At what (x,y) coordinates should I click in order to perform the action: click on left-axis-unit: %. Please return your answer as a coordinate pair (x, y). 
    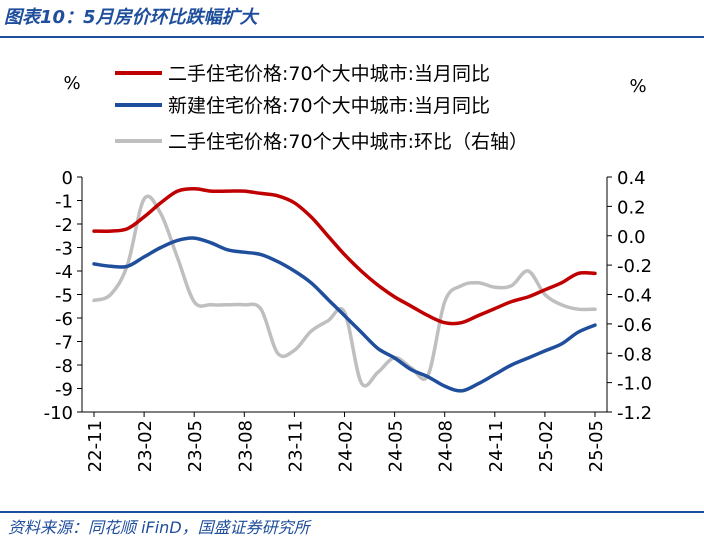
    Looking at the image, I should click on (71, 83).